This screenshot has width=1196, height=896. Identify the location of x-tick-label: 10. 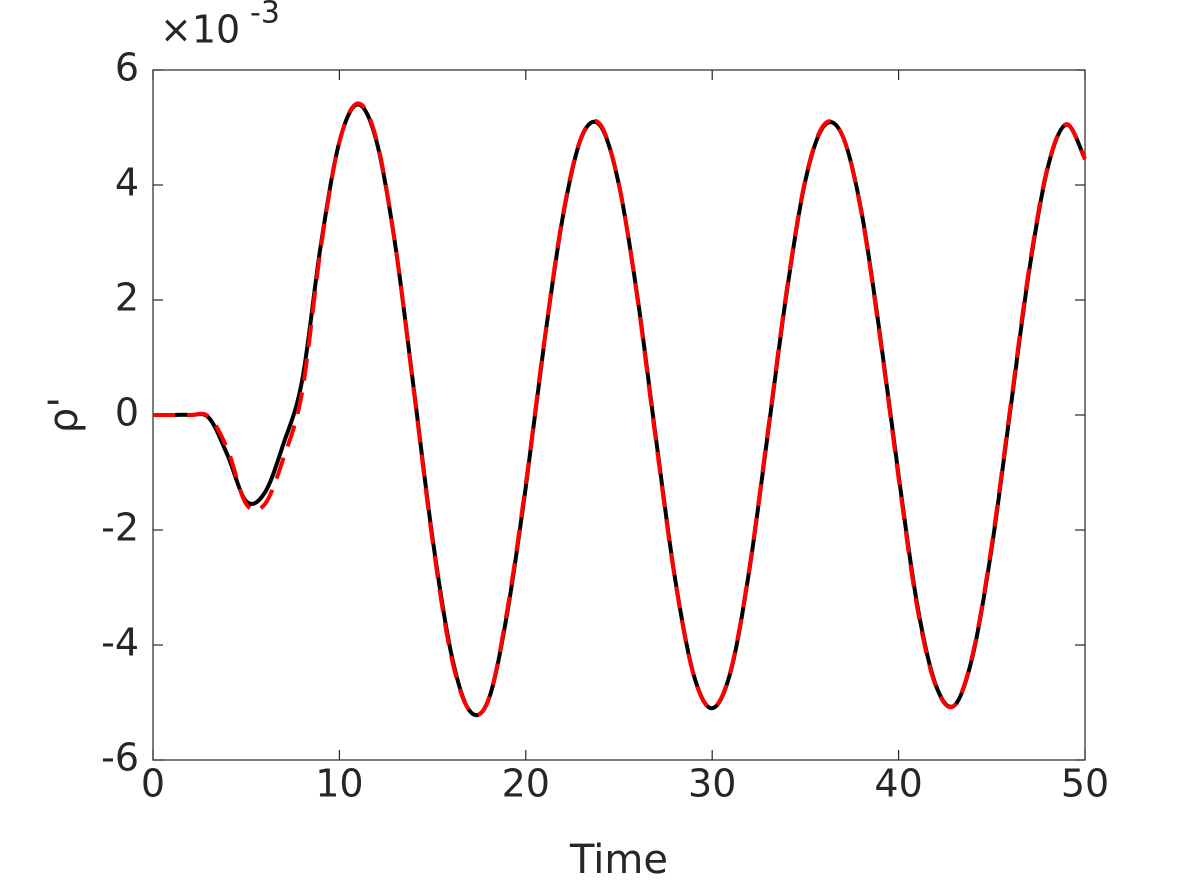
(339, 784).